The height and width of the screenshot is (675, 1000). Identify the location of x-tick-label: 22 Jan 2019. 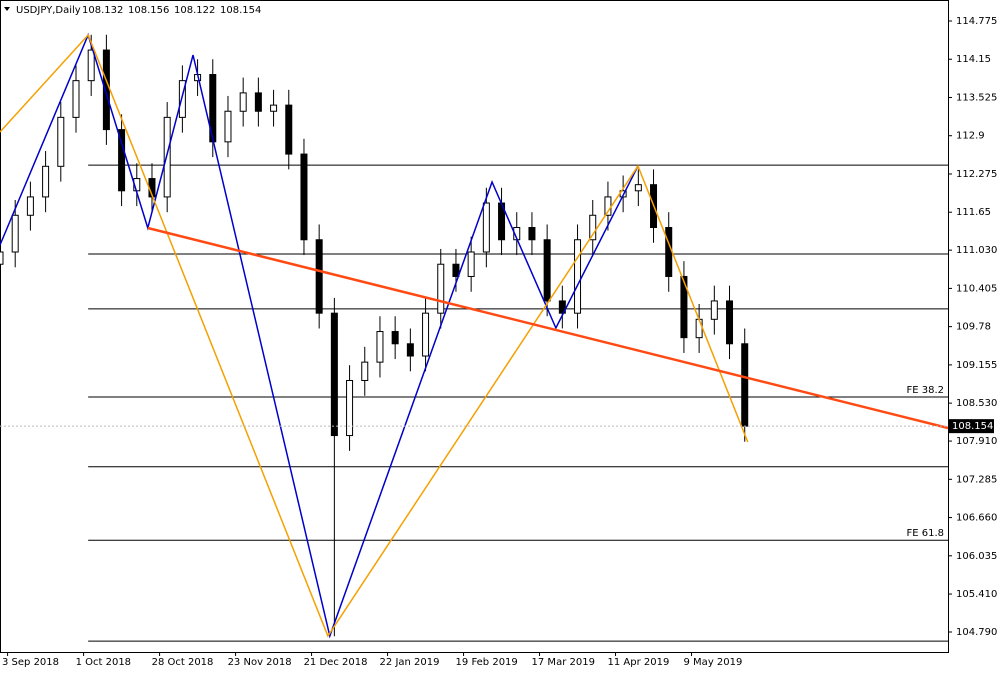
(410, 662).